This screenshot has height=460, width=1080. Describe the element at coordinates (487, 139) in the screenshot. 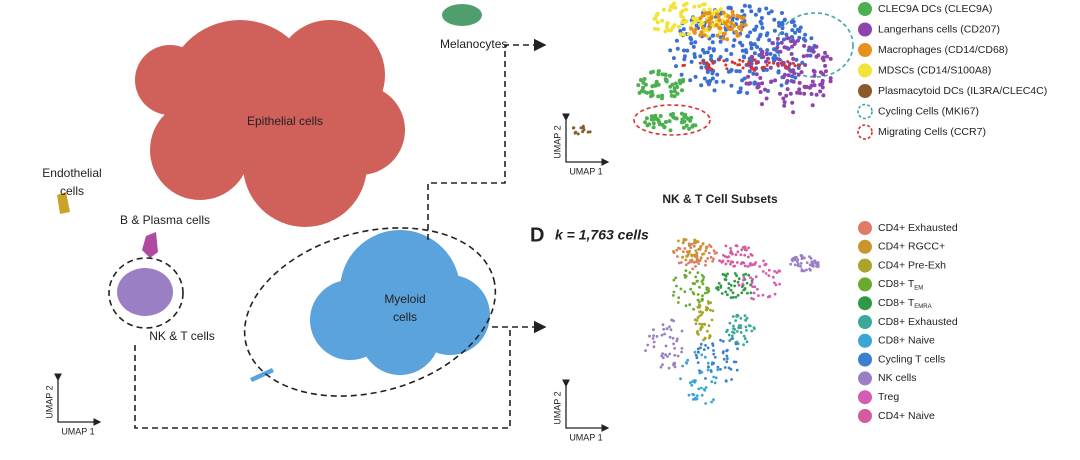

I see `connector` at that location.